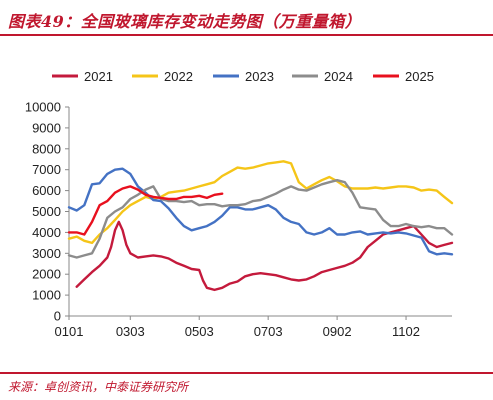 This screenshot has width=493, height=400. Describe the element at coordinates (46, 274) in the screenshot. I see `y-tick-label: 2000` at that location.